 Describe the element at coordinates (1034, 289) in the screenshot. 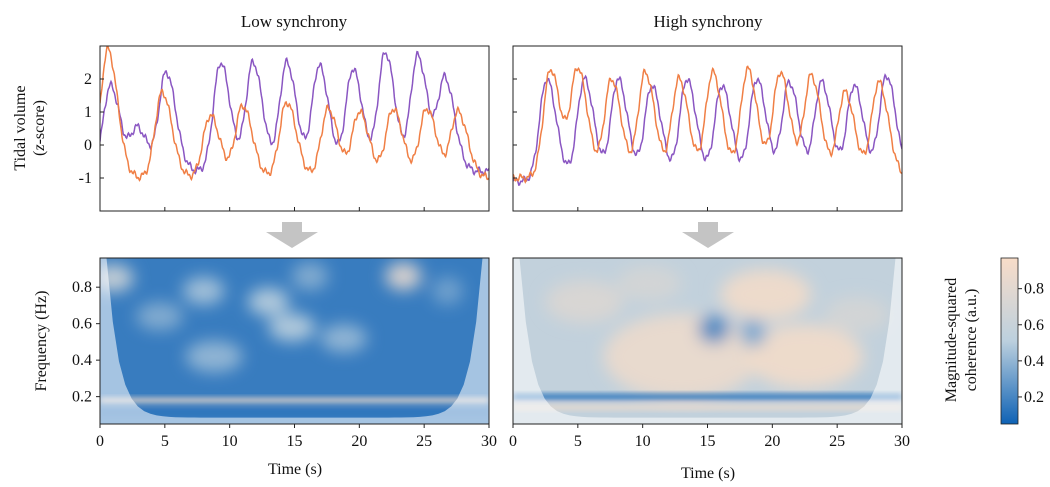

I see `colorbar-tick-label: 0.8` at that location.